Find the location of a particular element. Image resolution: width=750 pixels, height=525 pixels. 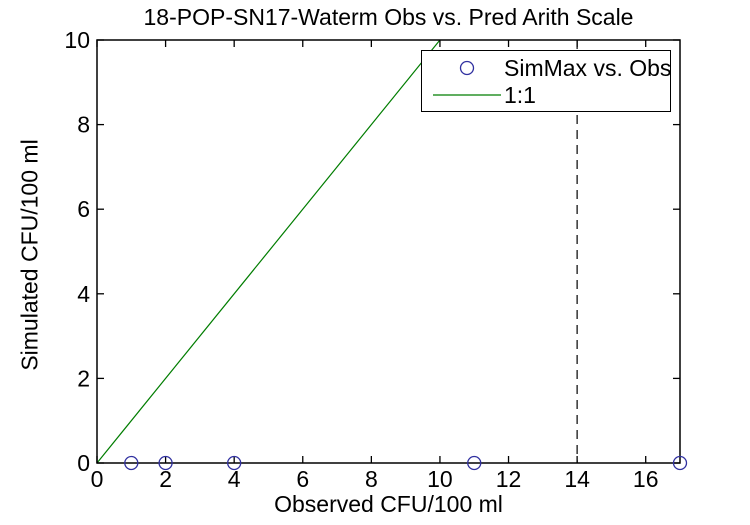

circle-marker-icon is located at coordinates (463, 68).